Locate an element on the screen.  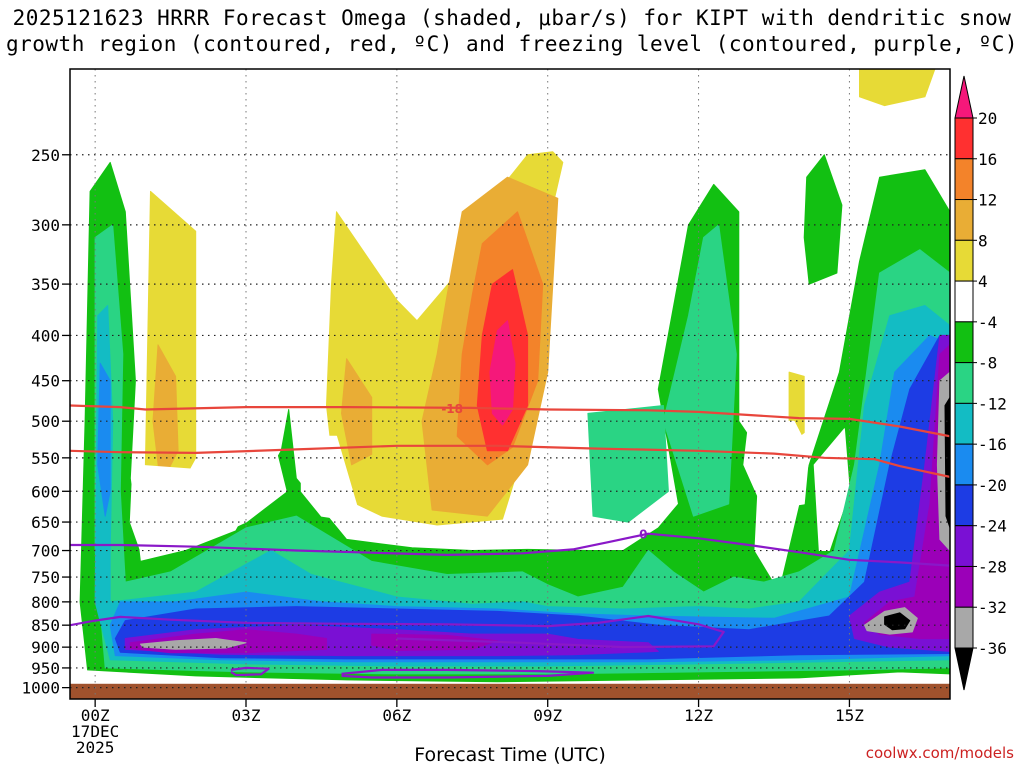
y-tick-label-300: 300 is located at coordinates (45, 225).